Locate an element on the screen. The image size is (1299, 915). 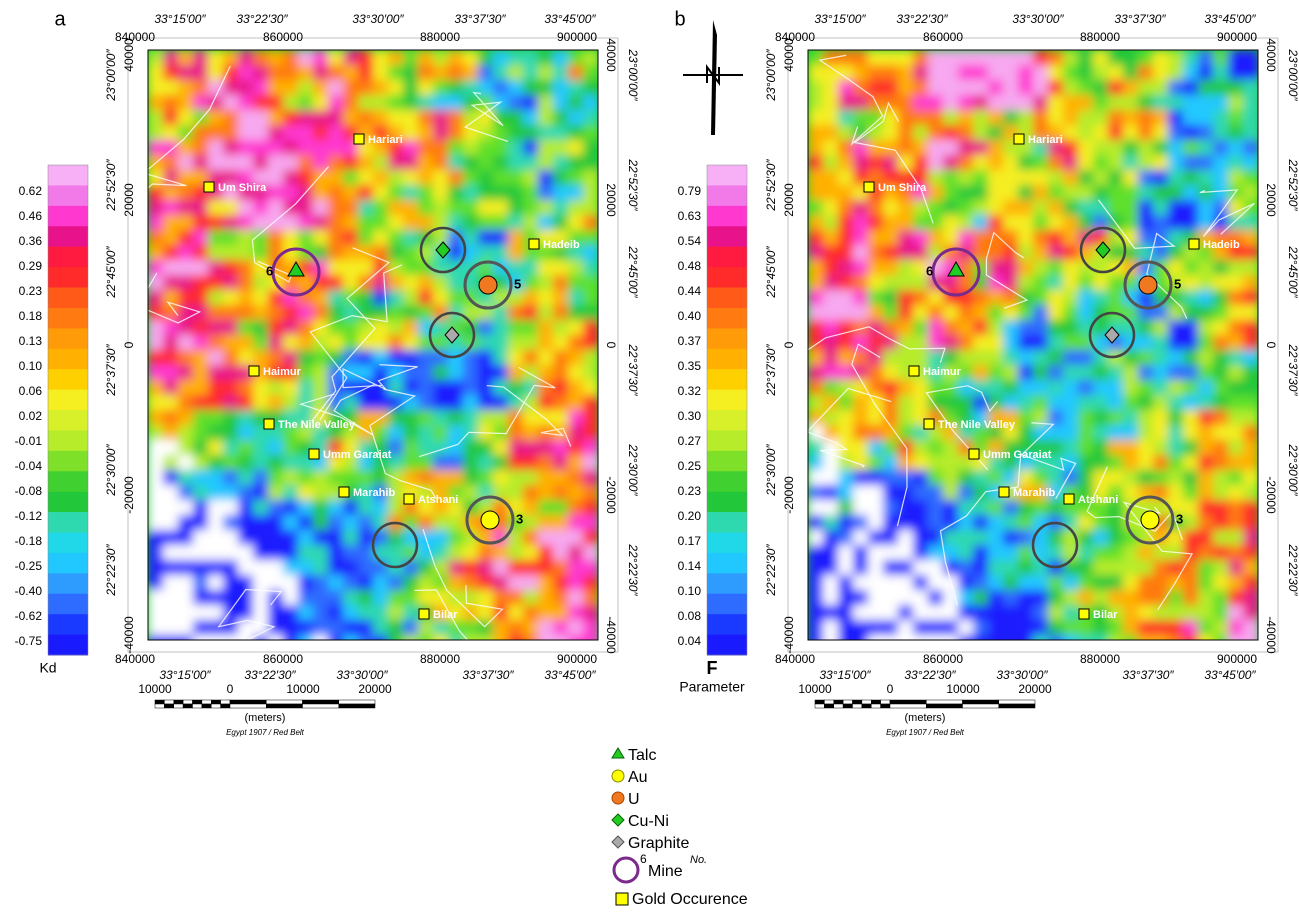
au-symbol is located at coordinates (1150, 520).